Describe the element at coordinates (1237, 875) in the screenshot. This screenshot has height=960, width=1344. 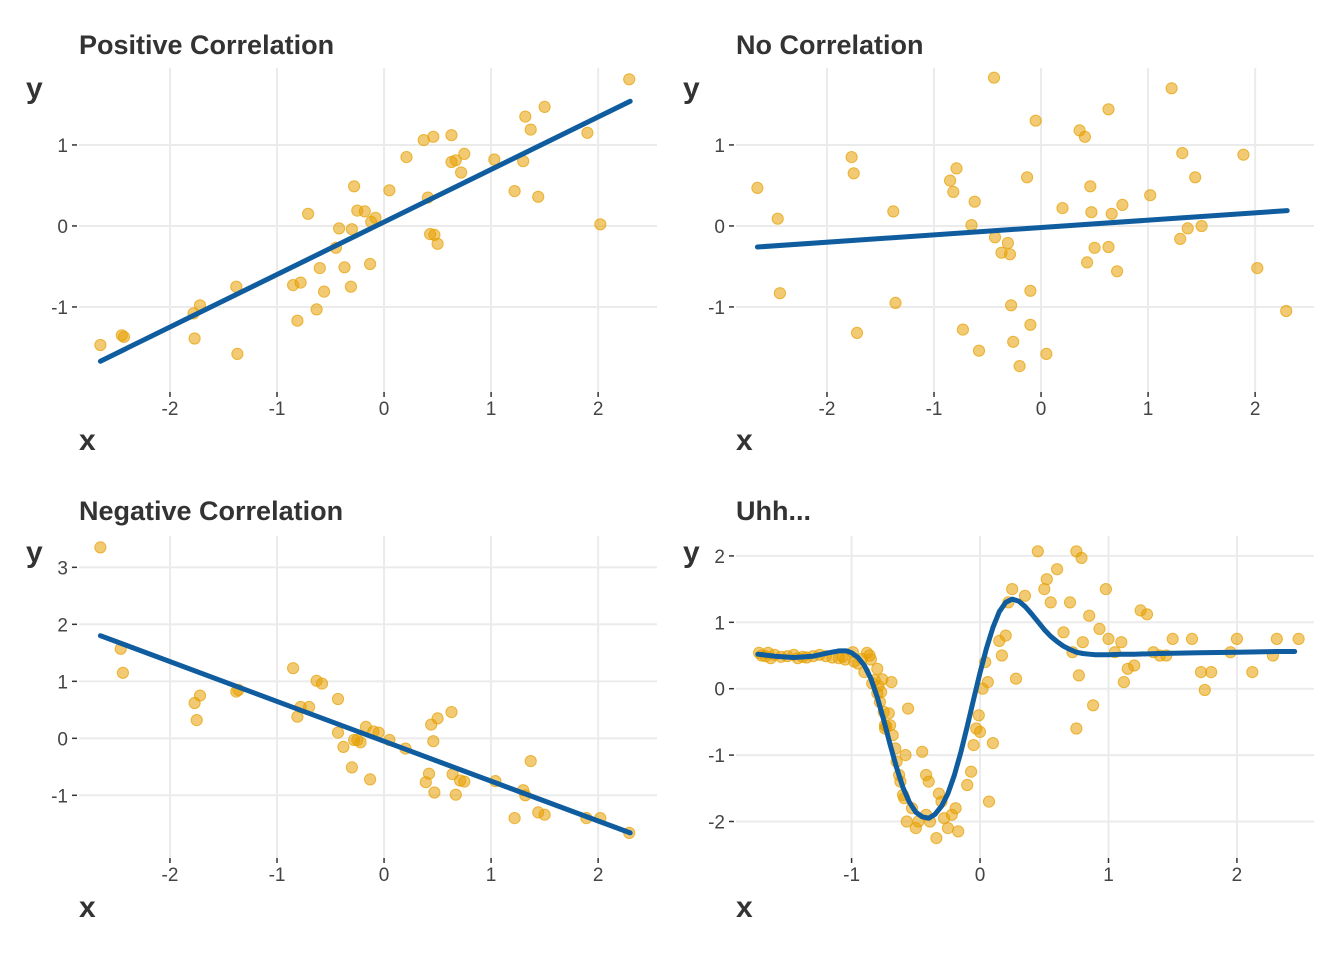
I see `x-tick-label: 2` at that location.